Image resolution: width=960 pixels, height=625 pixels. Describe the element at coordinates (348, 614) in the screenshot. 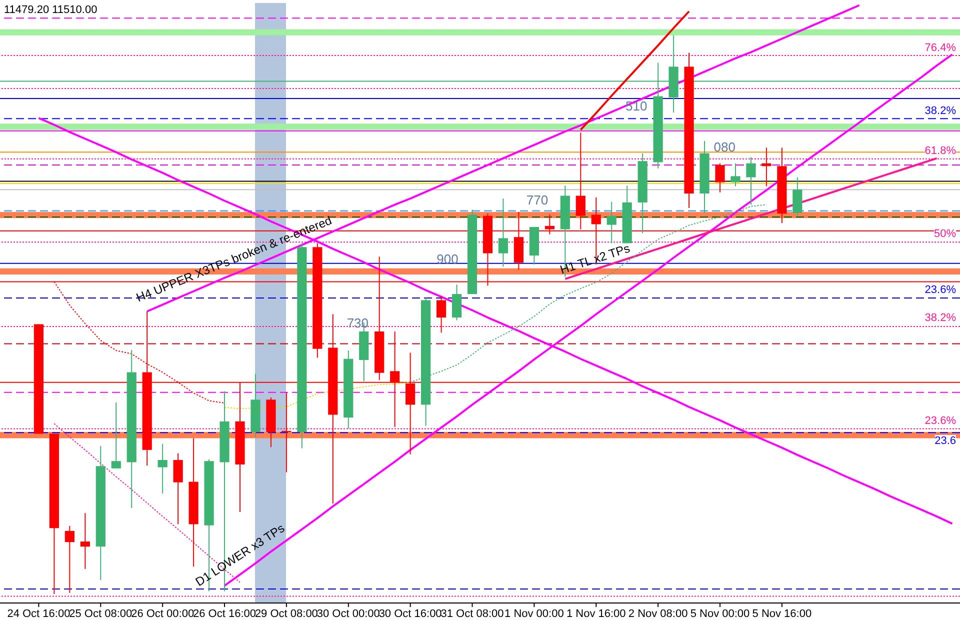

I see `x-tick-label: 30 Oct 00:00` at that location.